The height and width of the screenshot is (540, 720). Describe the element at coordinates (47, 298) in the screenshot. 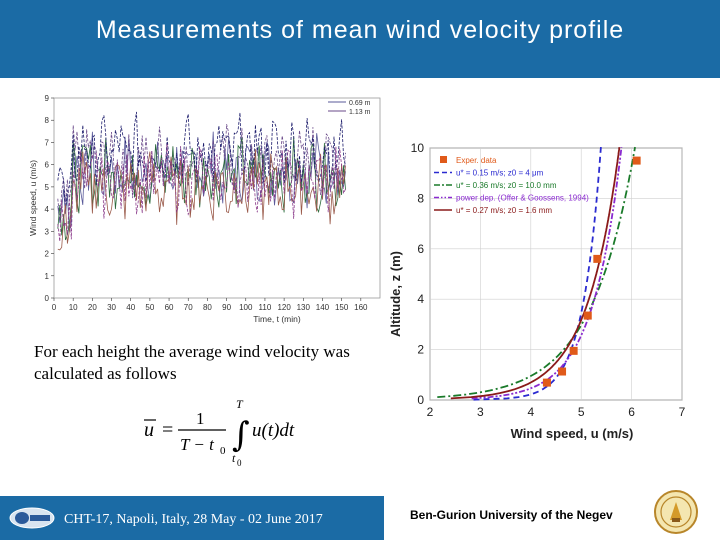

I see `ts-y-tick-label: 0` at that location.